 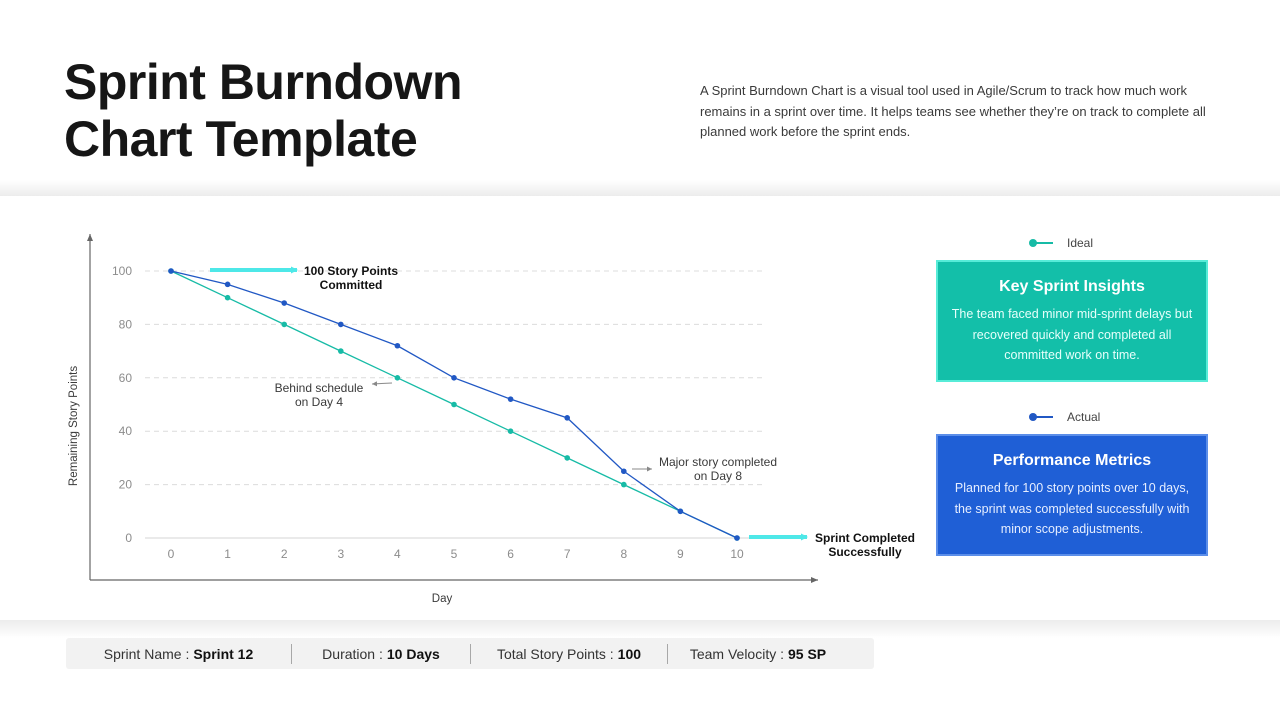 What do you see at coordinates (758, 653) in the screenshot?
I see `stat-team-velocity: Team Velocity :95 SP` at bounding box center [758, 653].